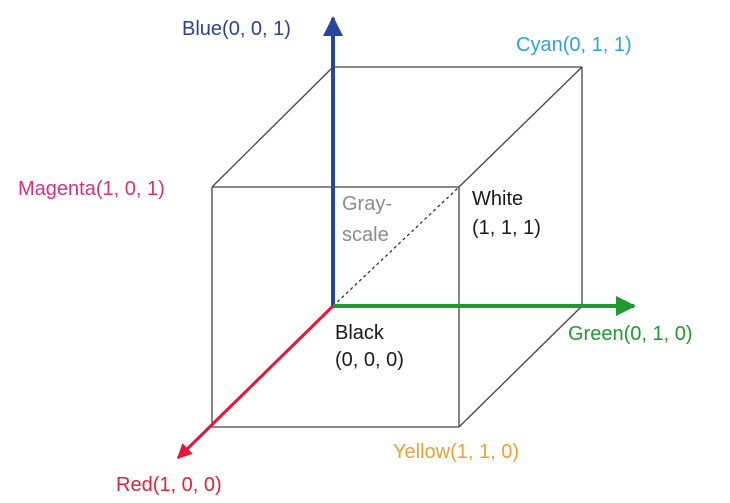 The height and width of the screenshot is (503, 730). Describe the element at coordinates (369, 360) in the screenshot. I see `black-label-coords: (0, 0, 0)` at that location.